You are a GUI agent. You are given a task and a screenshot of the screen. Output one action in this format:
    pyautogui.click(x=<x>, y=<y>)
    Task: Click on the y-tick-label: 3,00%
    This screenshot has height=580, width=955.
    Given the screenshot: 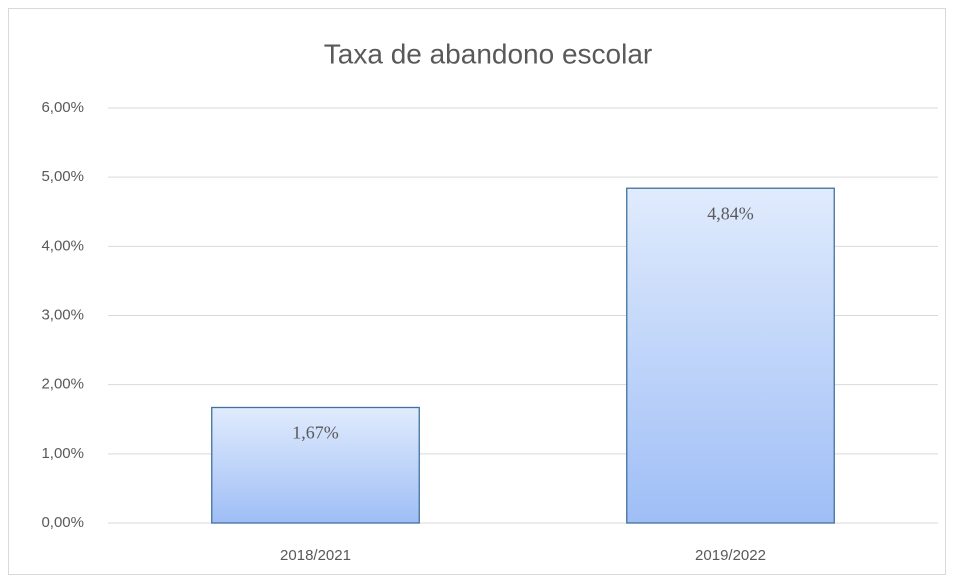 What is the action you would take?
    pyautogui.click(x=62, y=314)
    